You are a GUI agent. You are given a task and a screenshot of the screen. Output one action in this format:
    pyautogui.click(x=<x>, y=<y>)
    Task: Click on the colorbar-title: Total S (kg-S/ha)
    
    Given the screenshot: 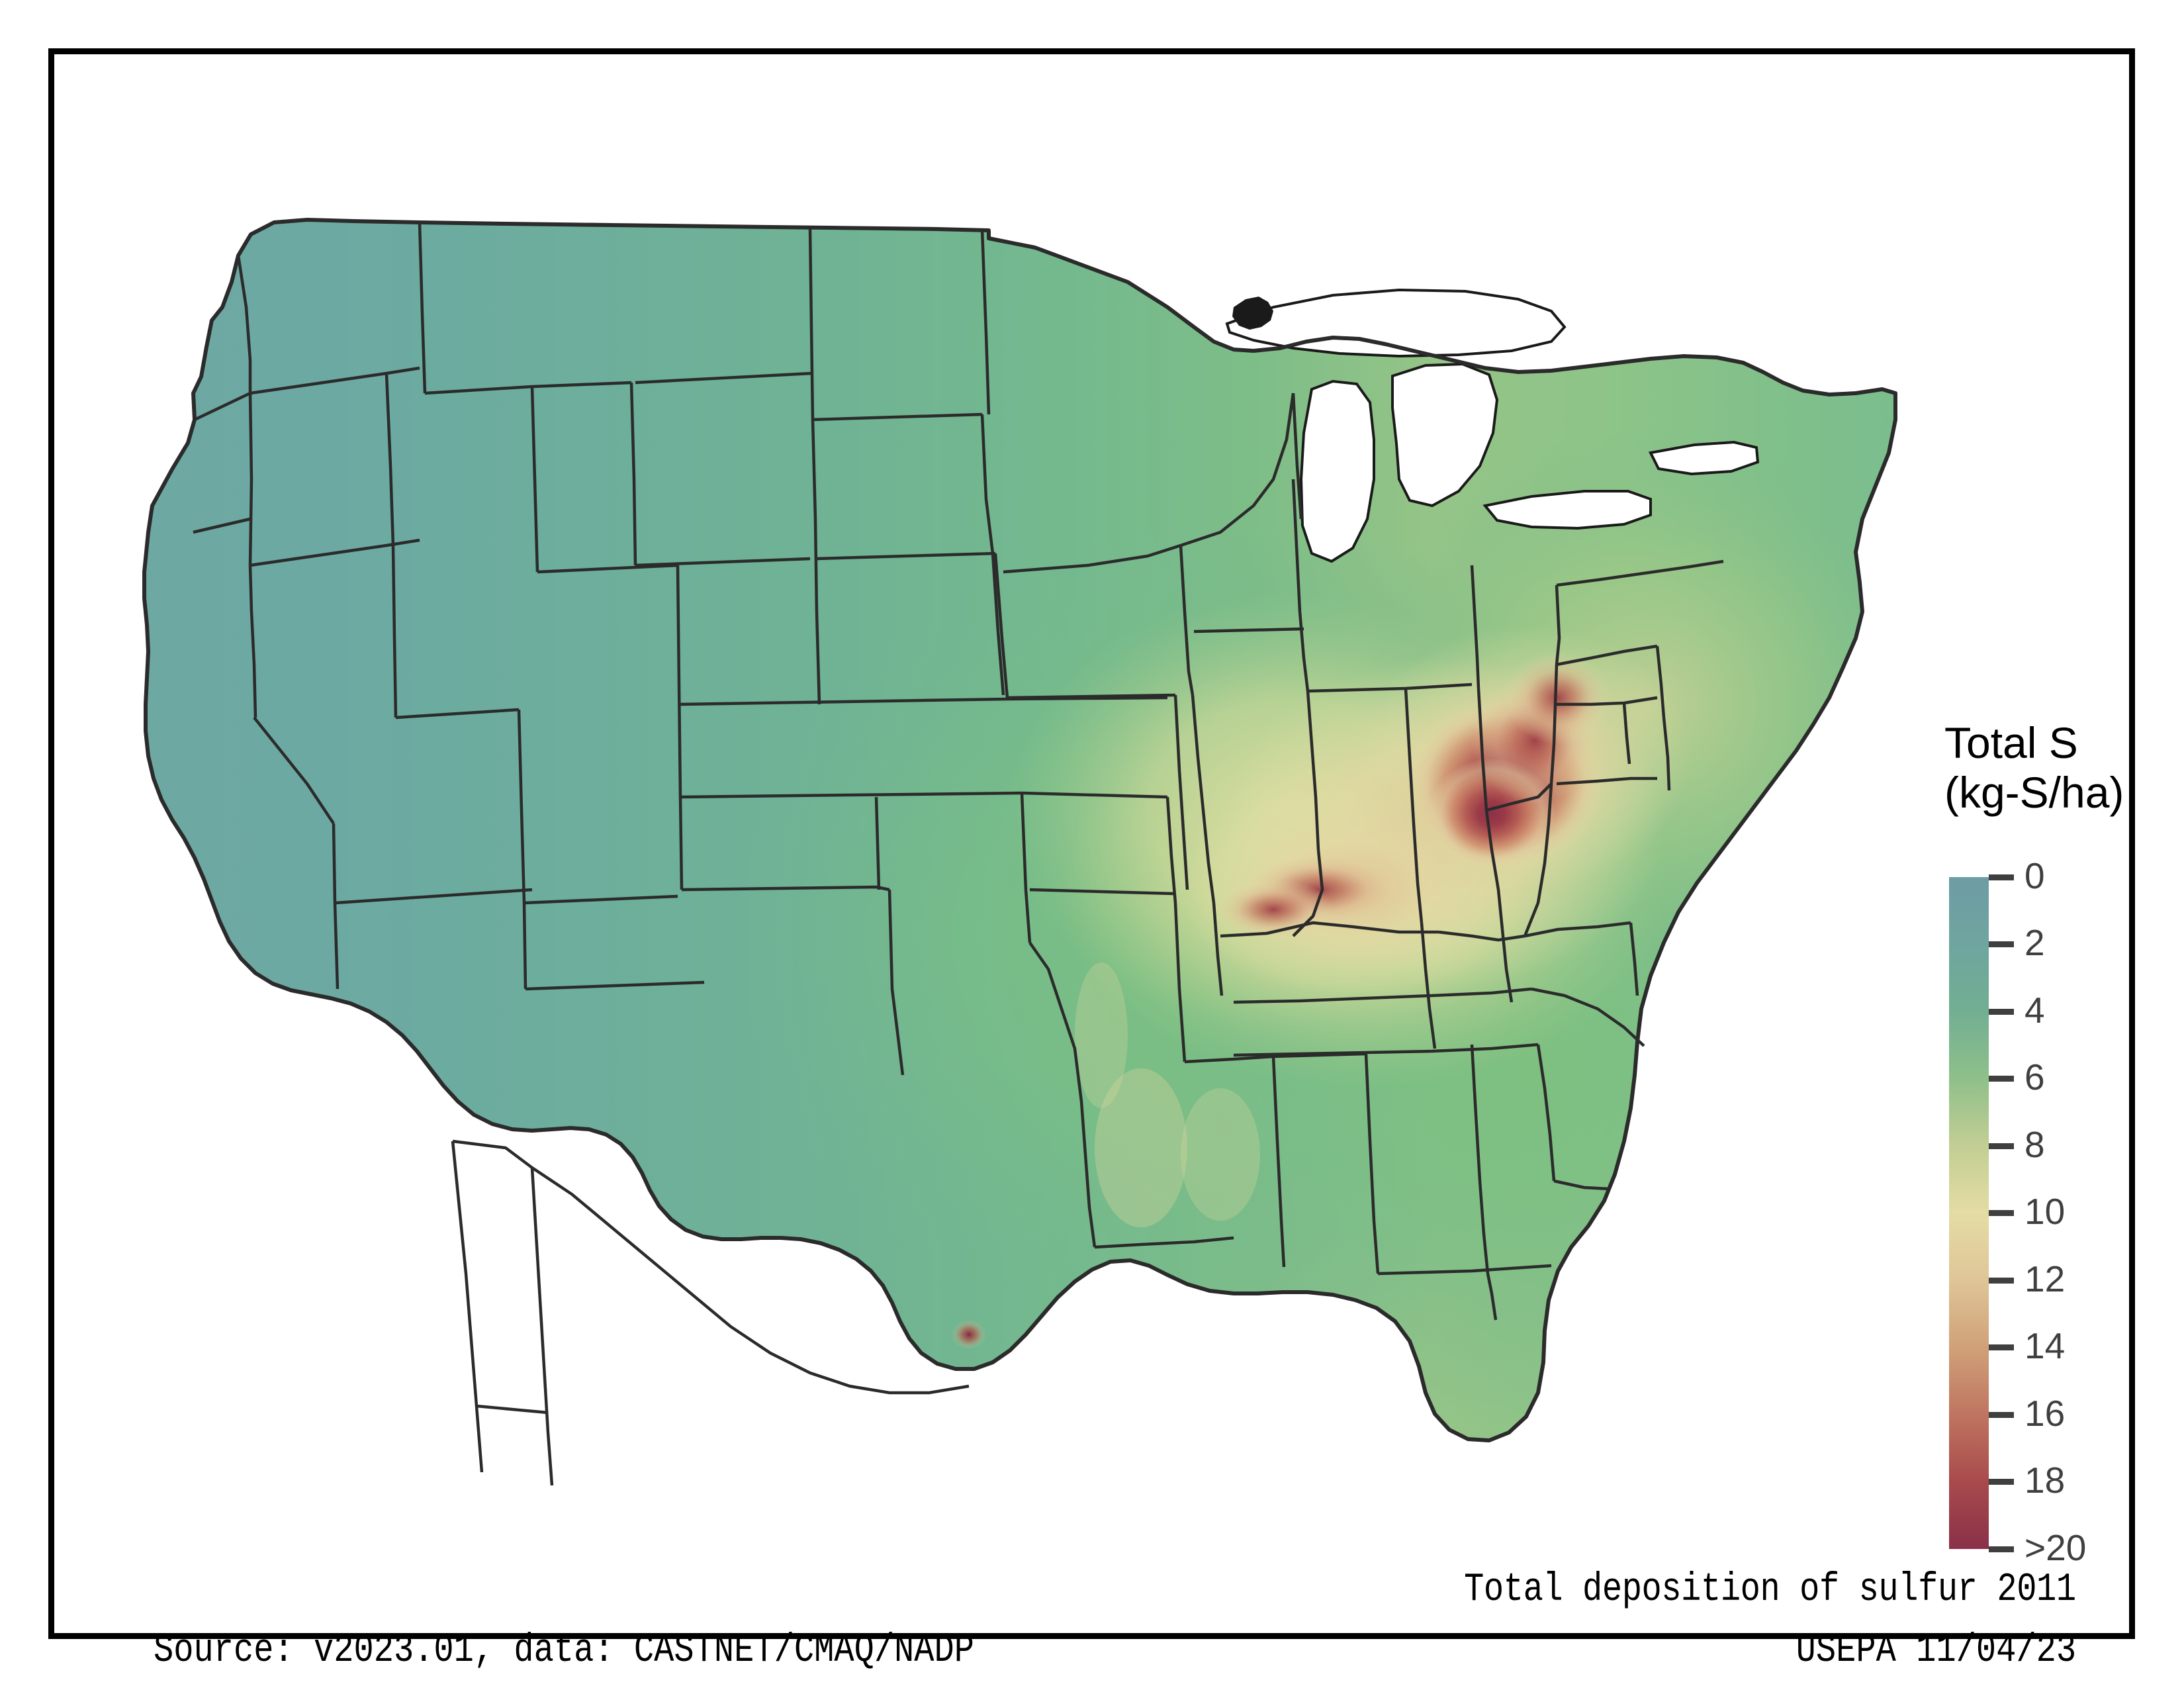 What is the action you would take?
    pyautogui.click(x=2064, y=767)
    